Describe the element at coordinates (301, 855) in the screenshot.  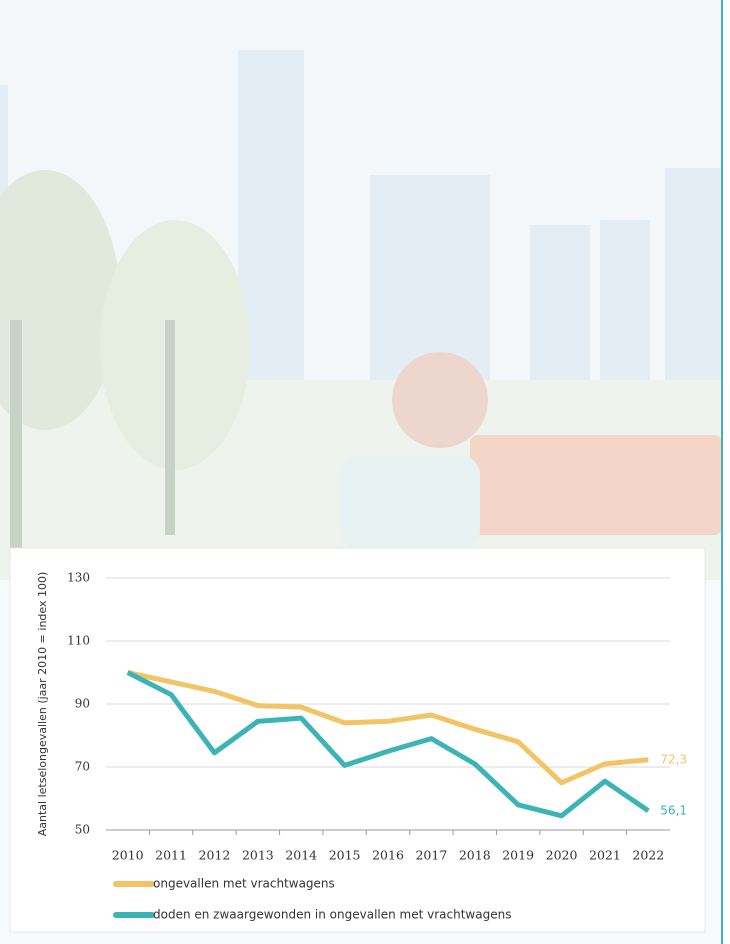
I see `x-tick-label: 2014` at that location.